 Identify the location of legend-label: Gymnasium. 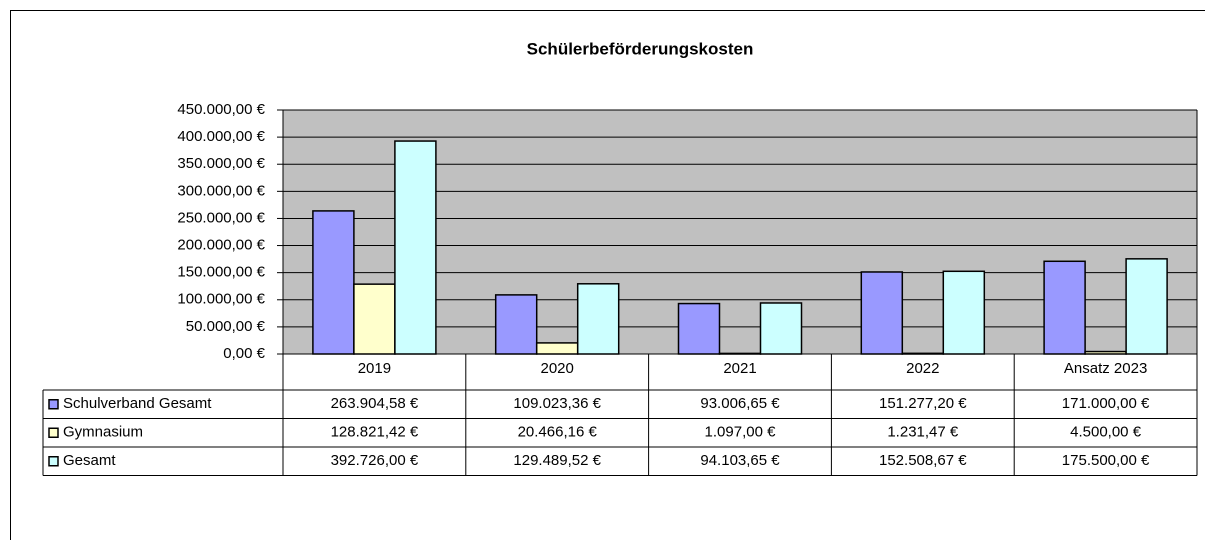
(103, 432).